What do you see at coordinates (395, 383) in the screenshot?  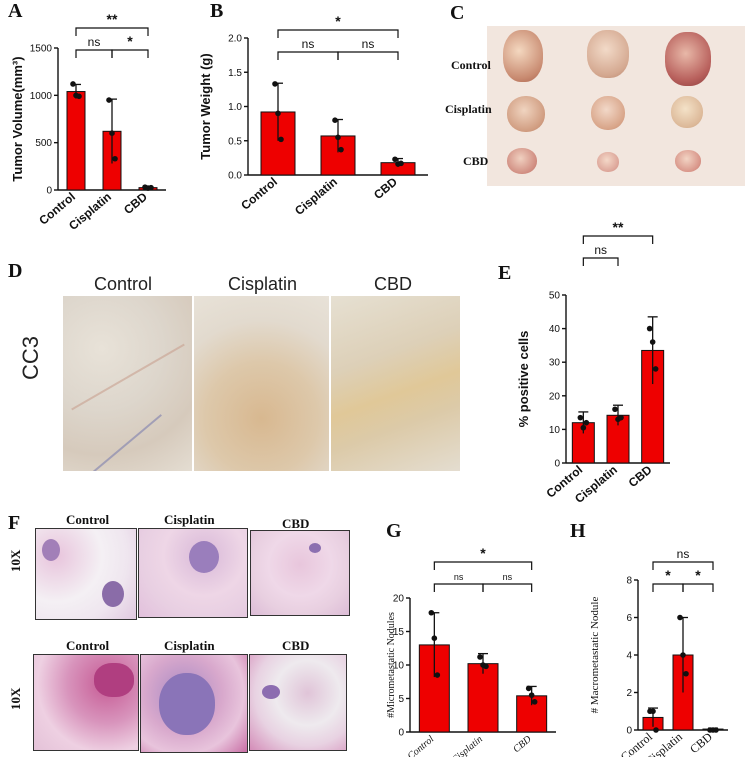 I see `ihc-image-cbd` at bounding box center [395, 383].